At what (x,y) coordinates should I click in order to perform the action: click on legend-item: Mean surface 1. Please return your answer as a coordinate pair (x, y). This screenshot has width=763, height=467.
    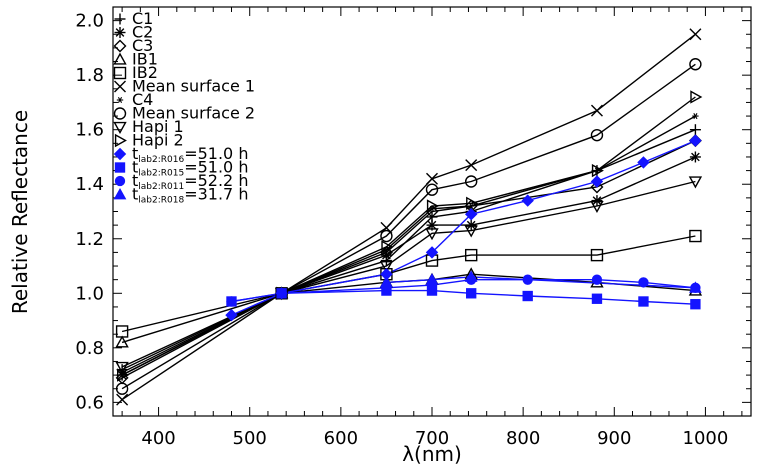
    Looking at the image, I should click on (184, 86).